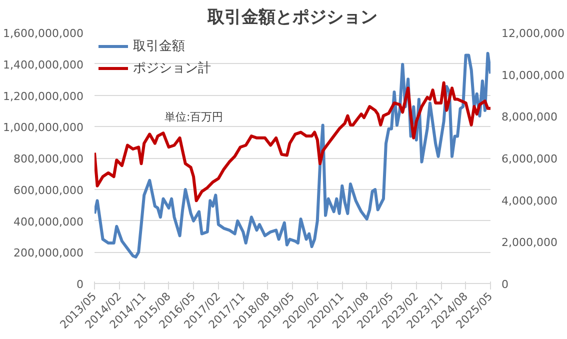  What do you see at coordinates (43, 33) in the screenshot?
I see `y-tick-label: 1,600,000,000` at bounding box center [43, 33].